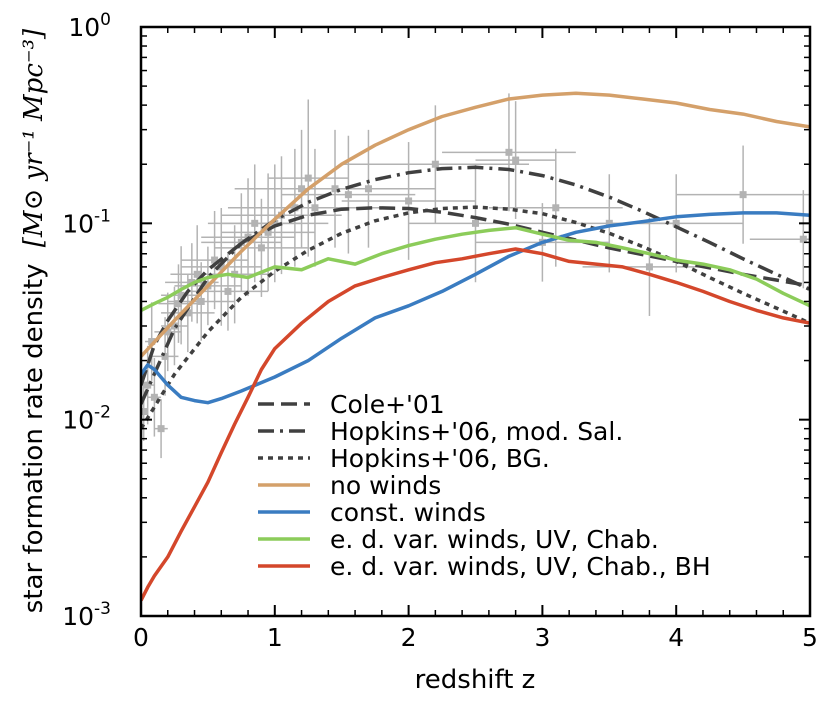  What do you see at coordinates (86, 615) in the screenshot?
I see `y-tick-label: 10⁻³` at bounding box center [86, 615].